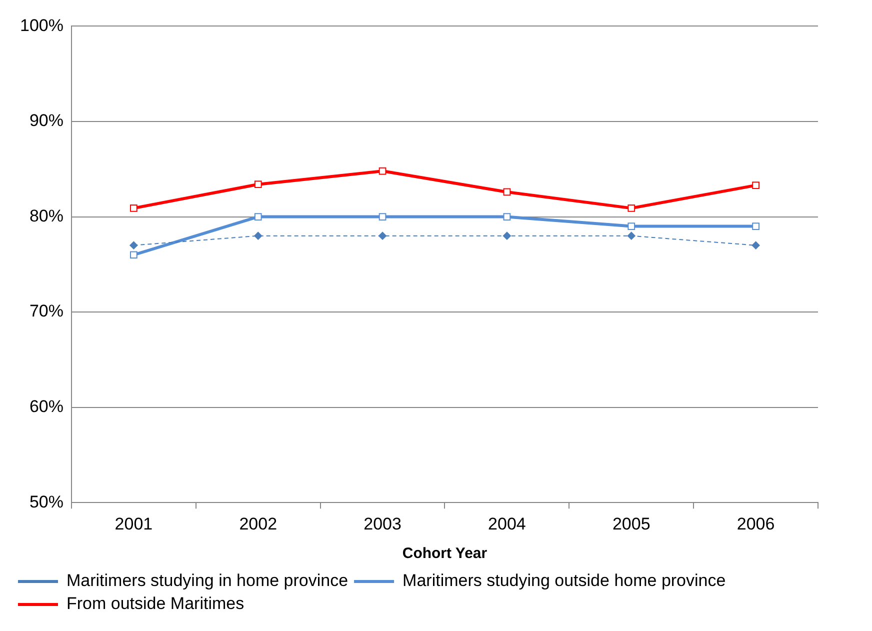 This screenshot has height=631, width=872. I want to click on x-tick-label: 2005, so click(631, 524).